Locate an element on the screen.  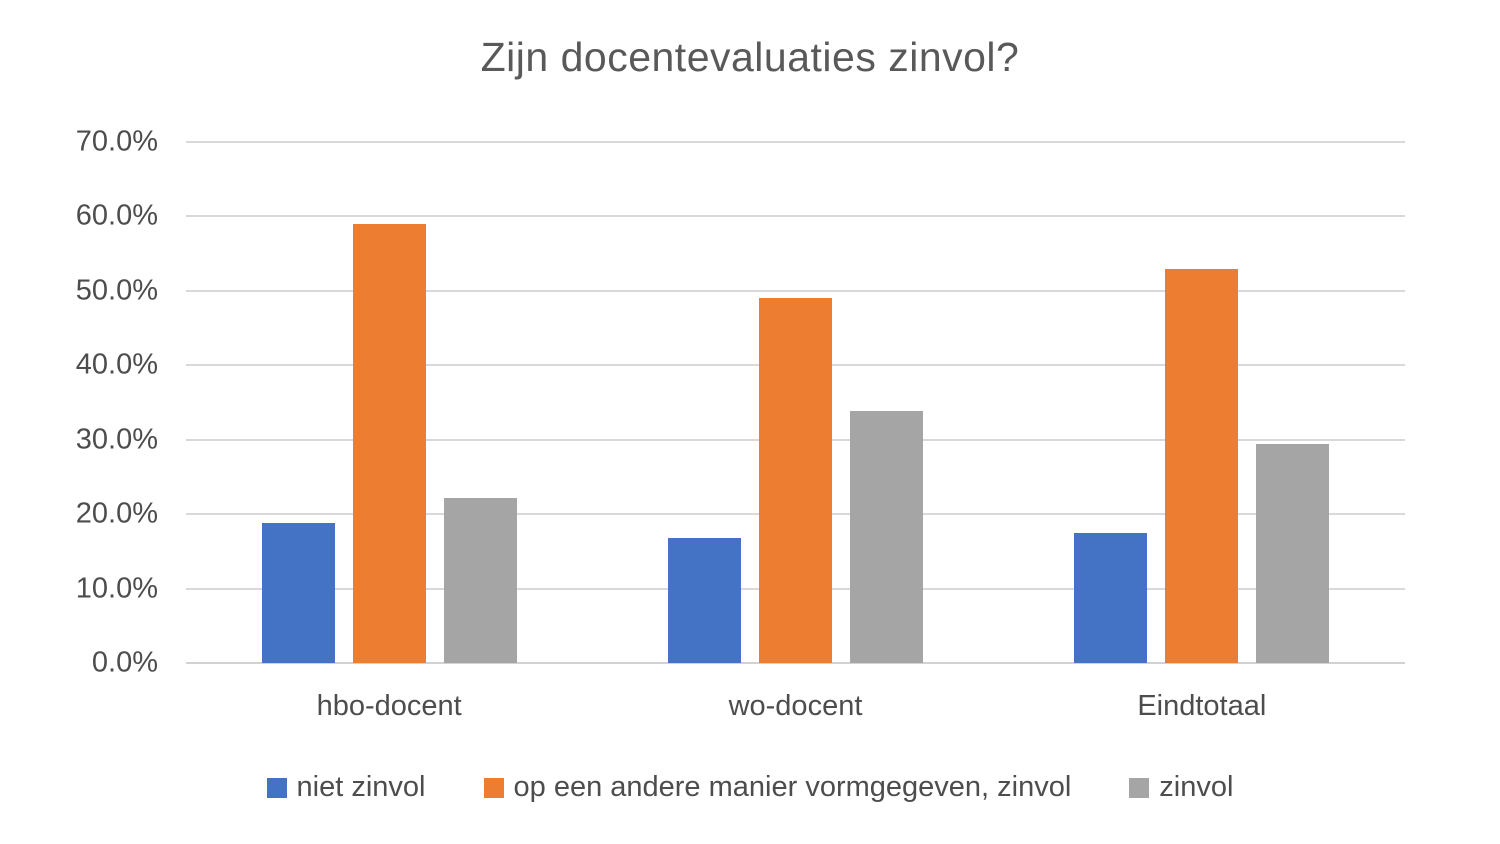
y-tick-label: 30.0% is located at coordinates (116, 439).